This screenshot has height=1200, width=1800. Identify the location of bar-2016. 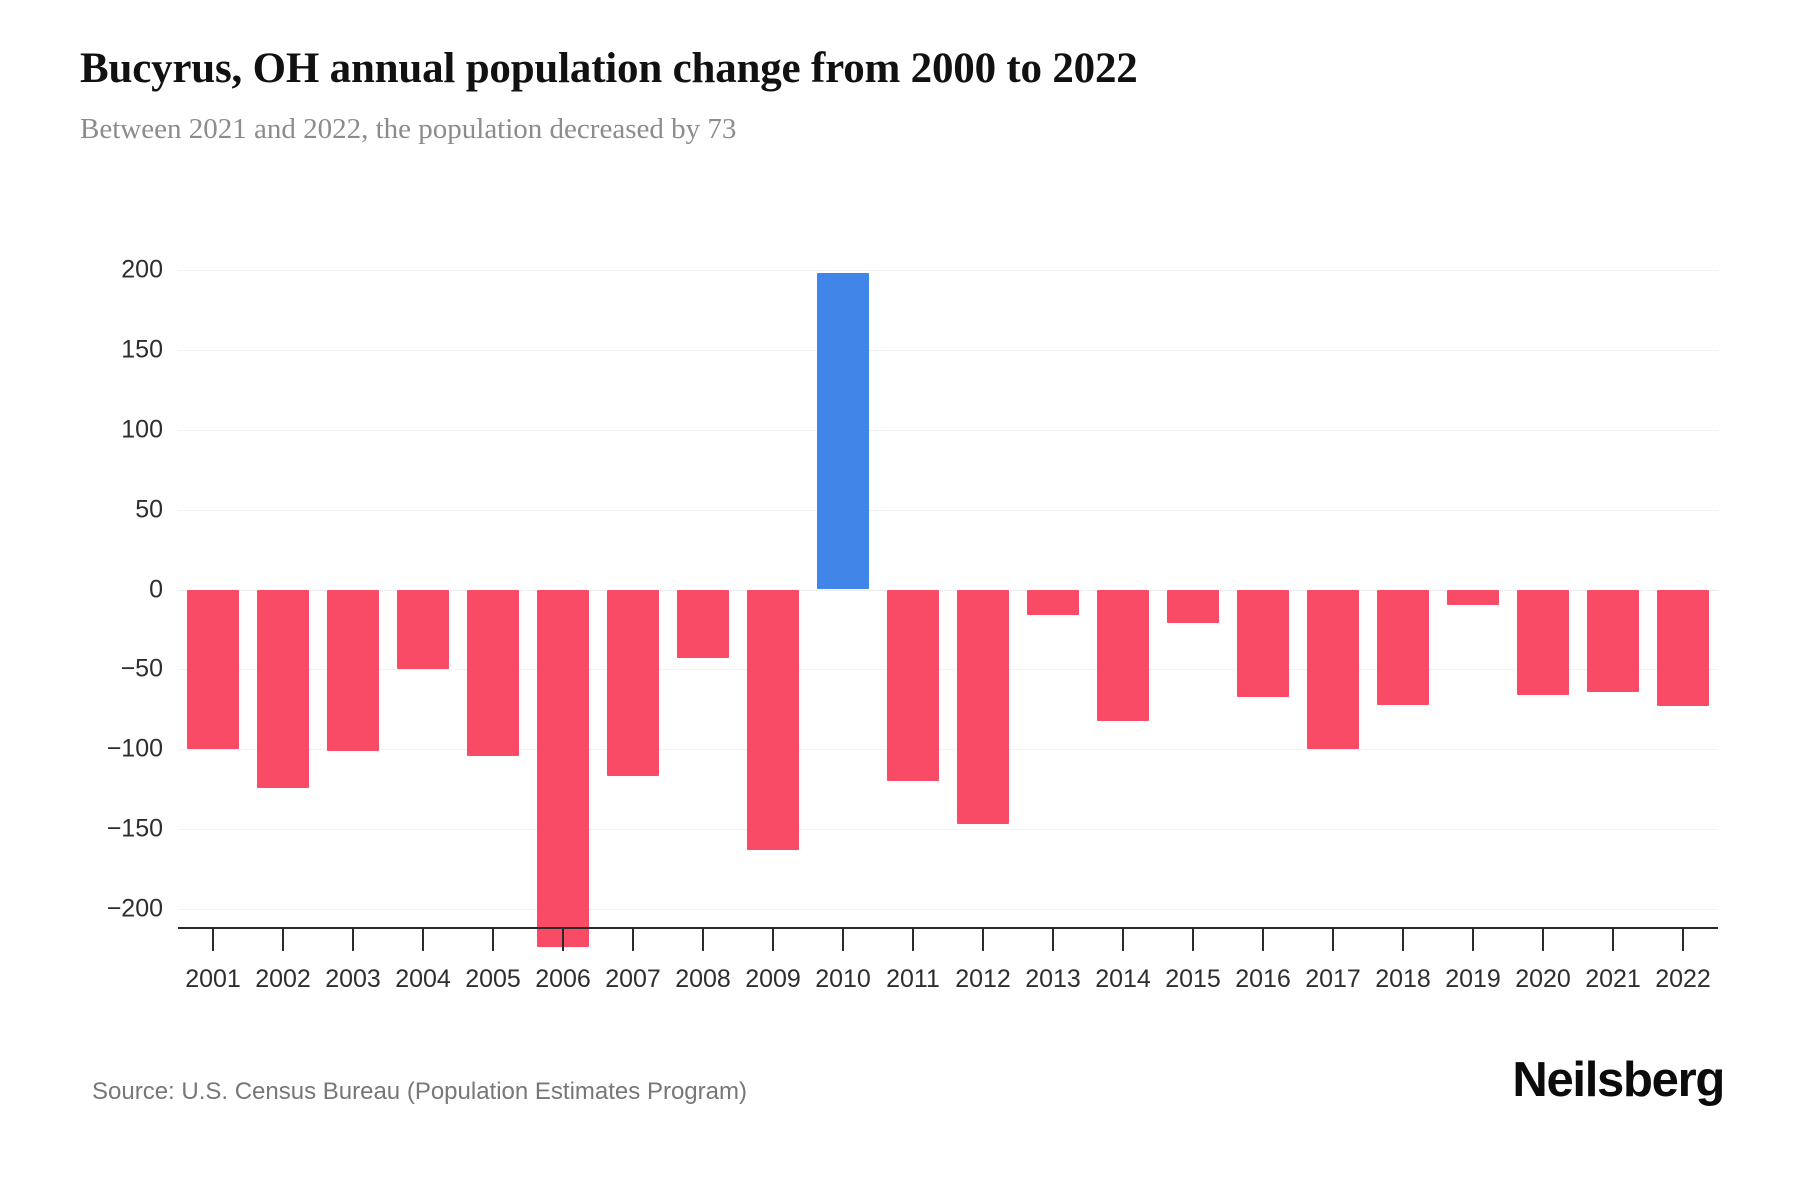
(1263, 643).